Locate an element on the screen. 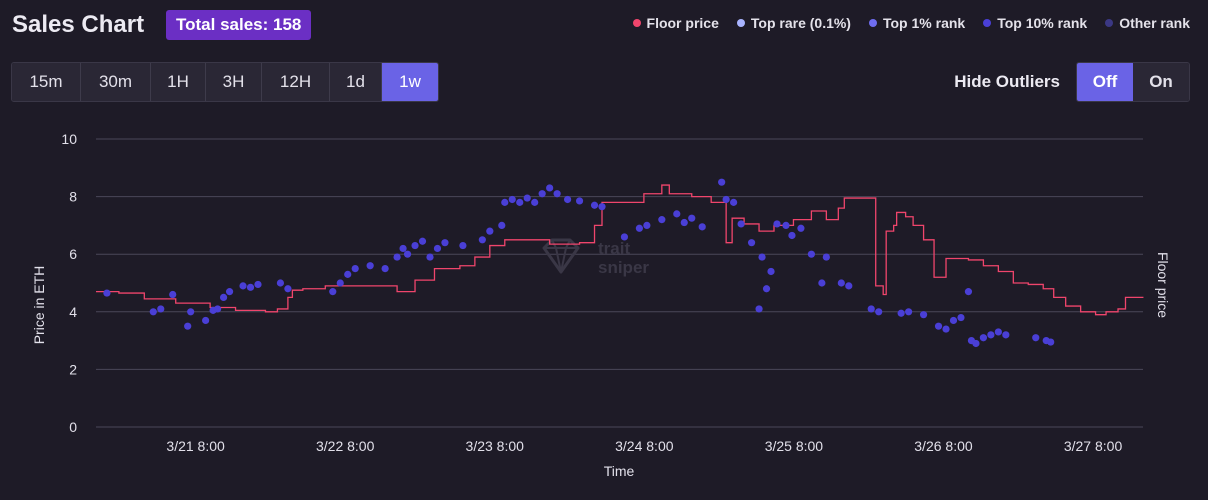 This screenshot has height=500, width=1208. timeframe-15m-button: 15m is located at coordinates (46, 82).